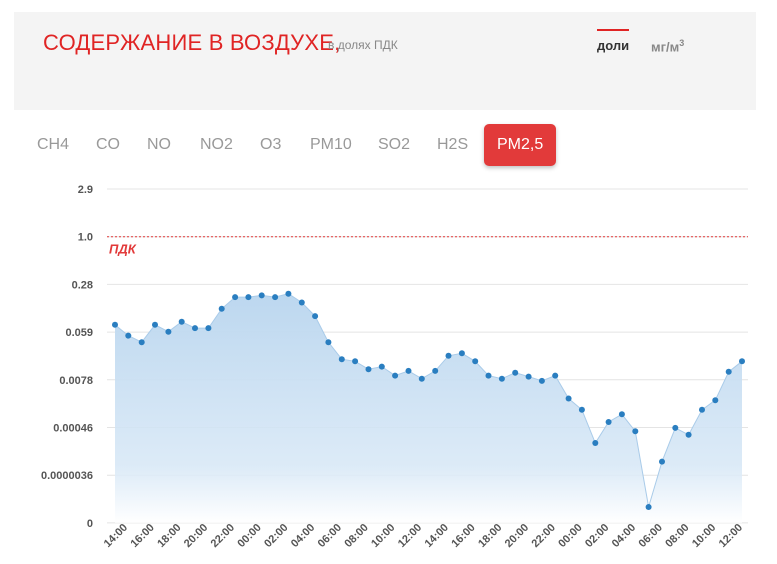  Describe the element at coordinates (192, 42) in the screenshot. I see `page-title: СОДЕРЖАНИЕ В ВОЗДУХЕ,` at that location.